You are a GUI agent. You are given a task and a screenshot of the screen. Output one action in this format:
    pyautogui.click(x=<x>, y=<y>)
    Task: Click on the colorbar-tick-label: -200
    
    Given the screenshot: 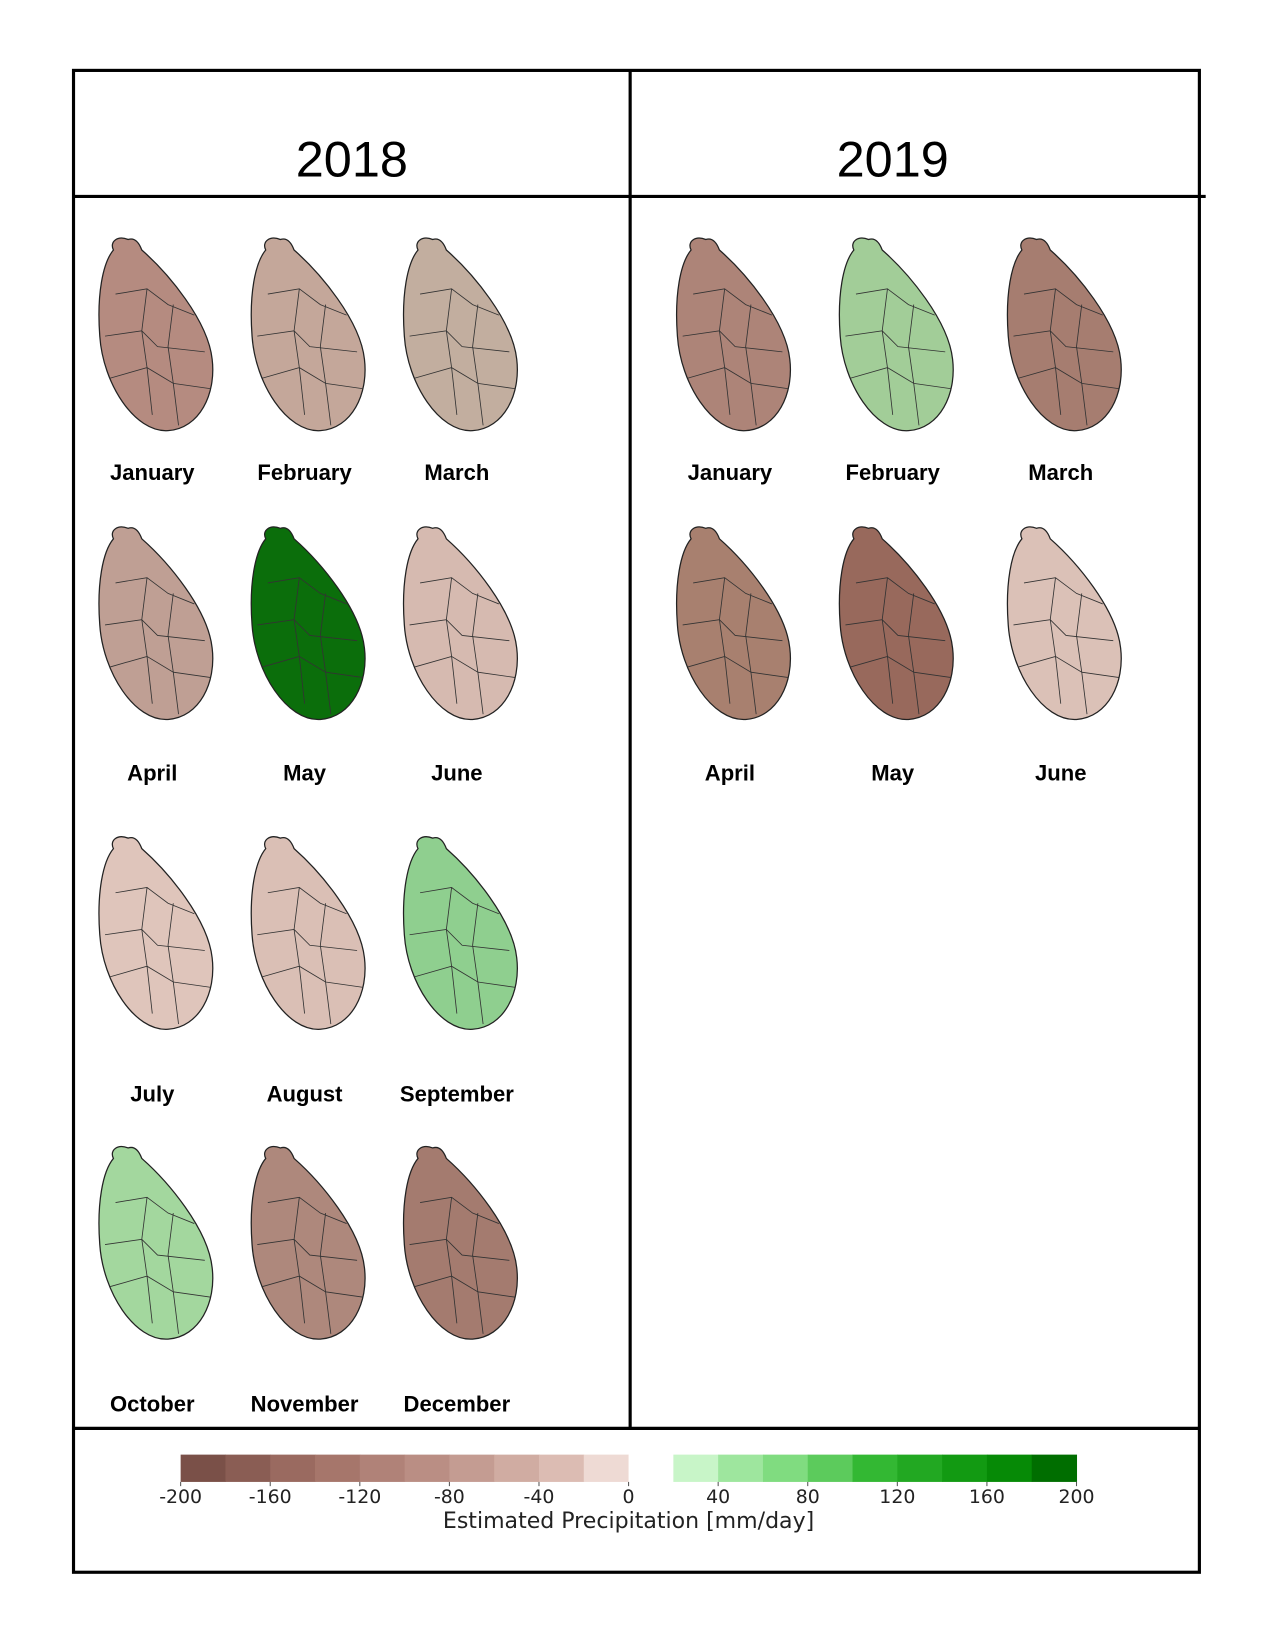 What is the action you would take?
    pyautogui.click(x=180, y=1497)
    